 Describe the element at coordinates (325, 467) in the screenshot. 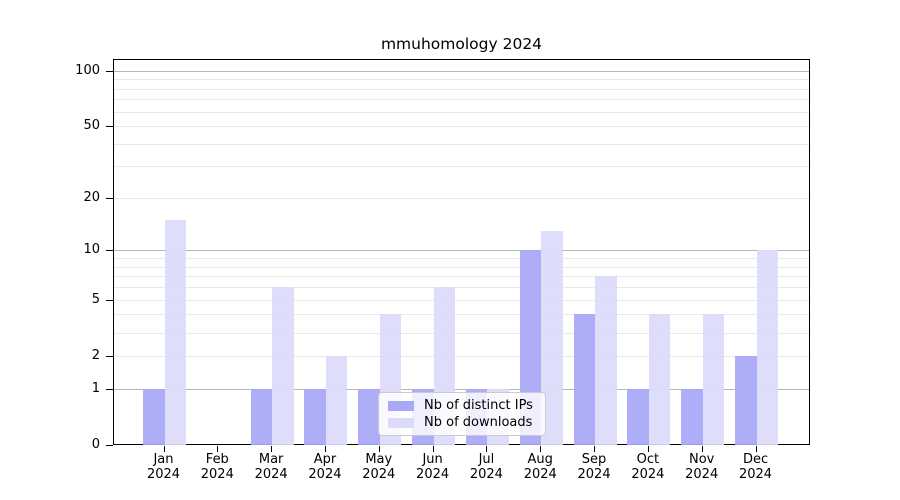

I see `x-tick-label: Apr 2024` at that location.